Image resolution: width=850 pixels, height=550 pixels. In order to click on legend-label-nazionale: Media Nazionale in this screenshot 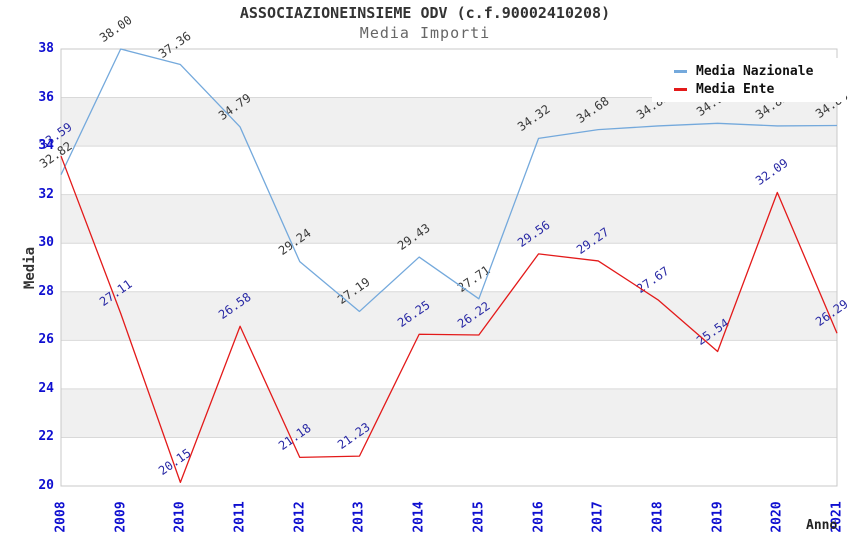, I will do `click(755, 71)`.